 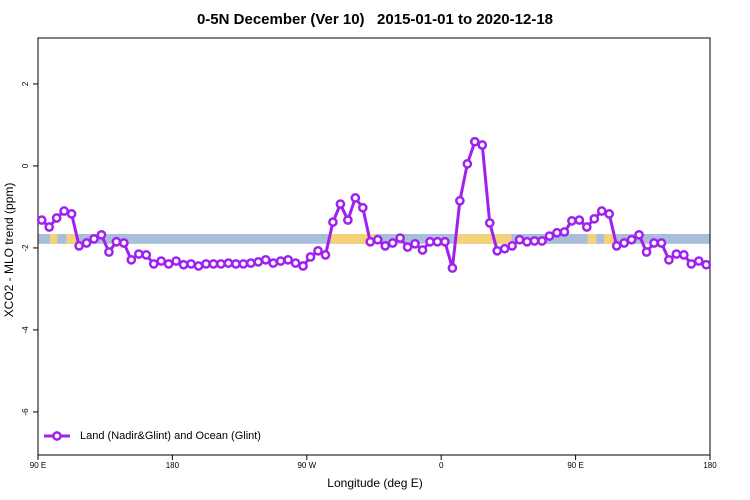 I want to click on legend-marker, so click(x=57, y=436).